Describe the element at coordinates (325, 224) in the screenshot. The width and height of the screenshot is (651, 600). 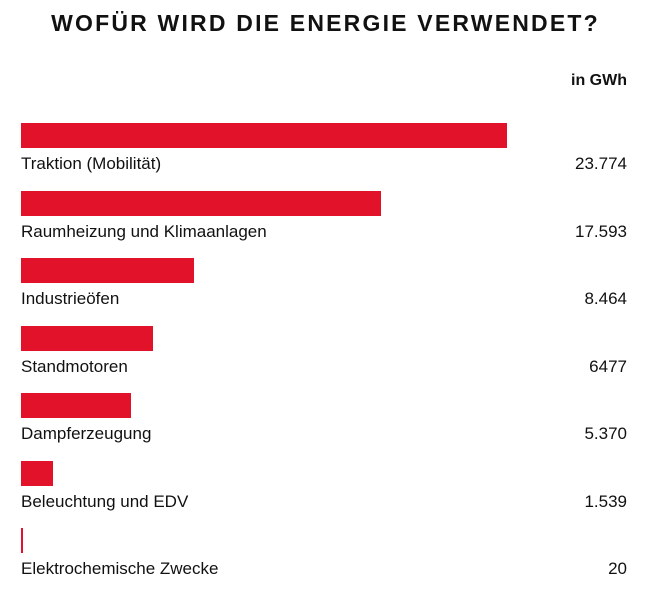
I see `bar-row: Raumheizung und Klimaanlagen 17.593` at that location.